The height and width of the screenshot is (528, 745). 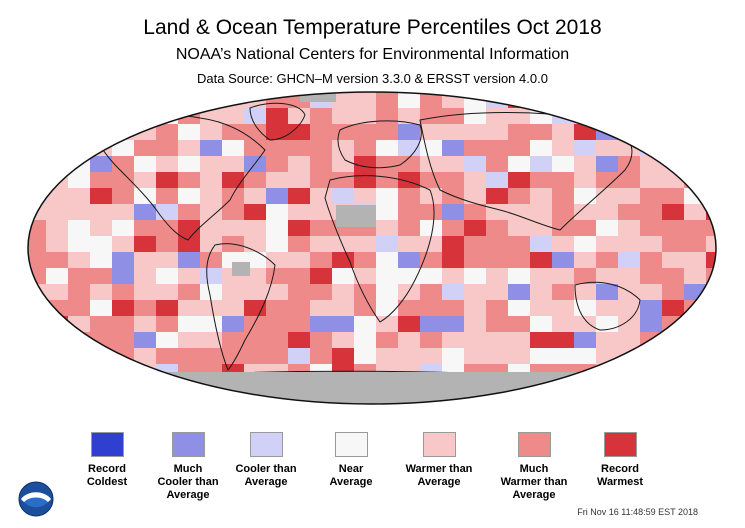 I want to click on legend-label: Near Average, so click(x=351, y=475).